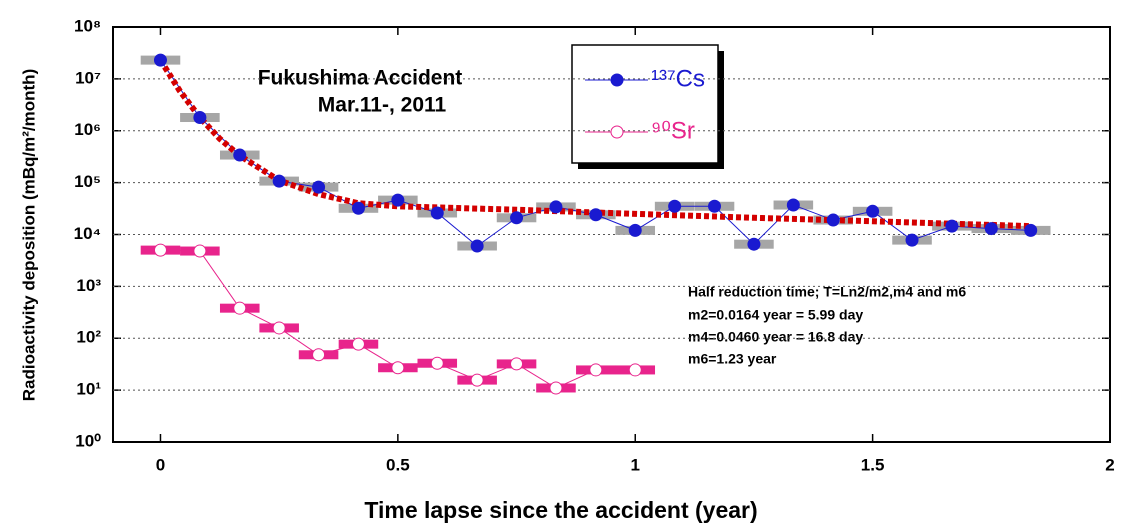 The height and width of the screenshot is (532, 1123). What do you see at coordinates (88, 440) in the screenshot?
I see `y-tick-label: 10⁰` at bounding box center [88, 440].